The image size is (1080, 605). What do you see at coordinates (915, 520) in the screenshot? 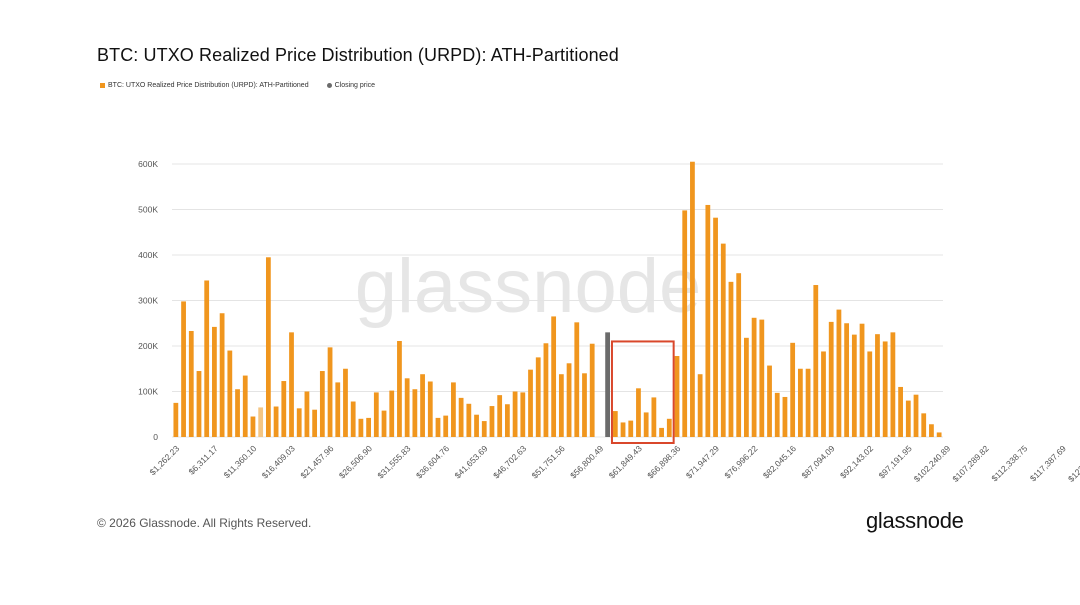
I see `glassnode-logo: glassnode` at bounding box center [915, 520].